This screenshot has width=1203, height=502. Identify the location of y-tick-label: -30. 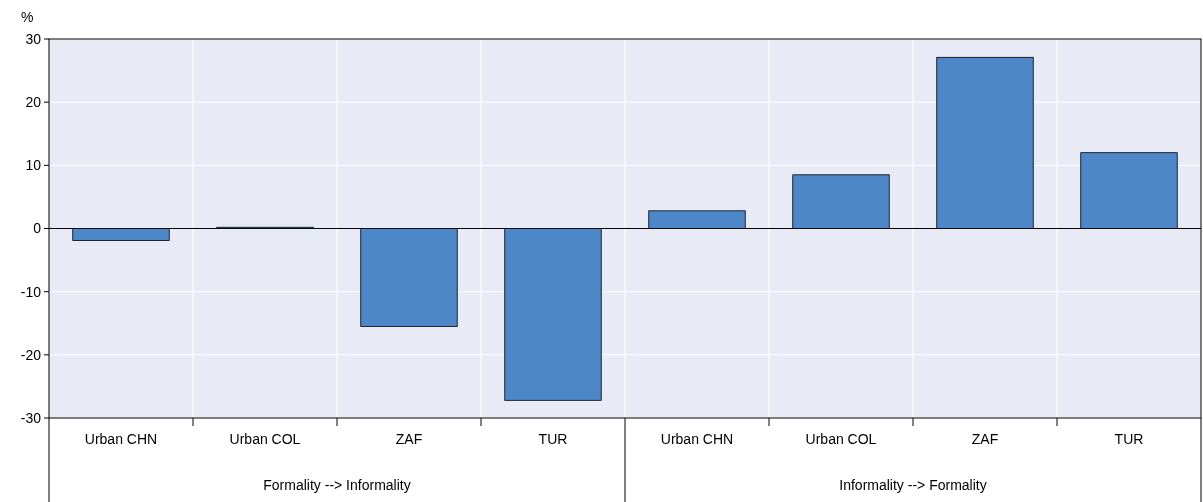
(31, 417).